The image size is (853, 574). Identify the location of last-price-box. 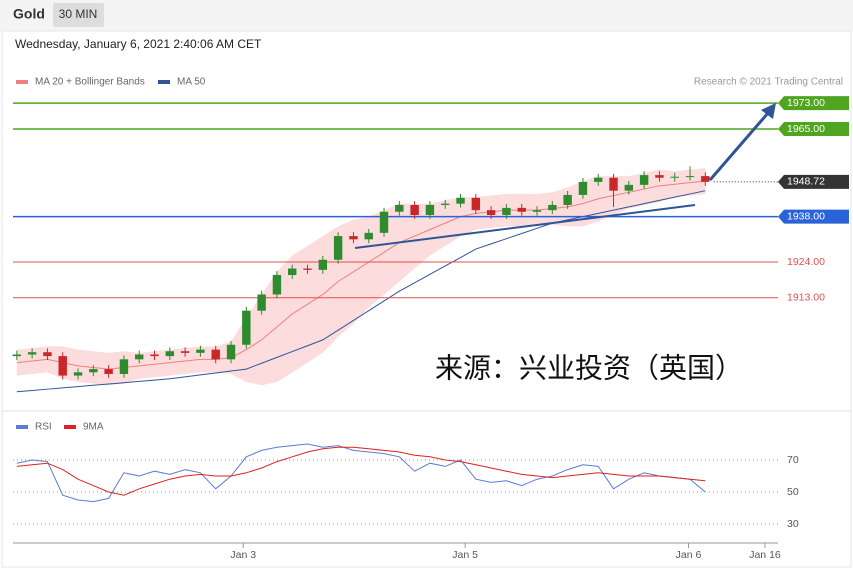
(813, 181).